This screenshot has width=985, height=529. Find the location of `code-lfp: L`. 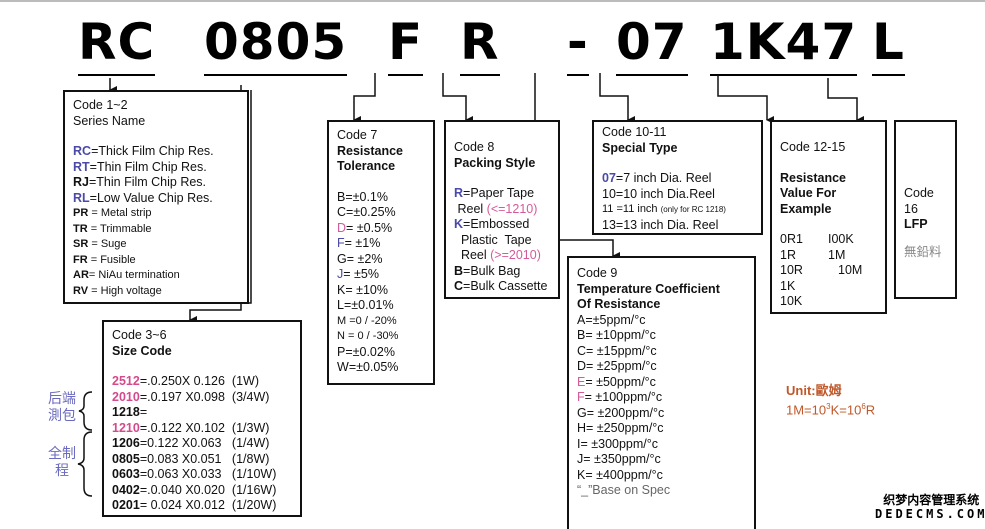

code-lfp: L is located at coordinates (888, 45).